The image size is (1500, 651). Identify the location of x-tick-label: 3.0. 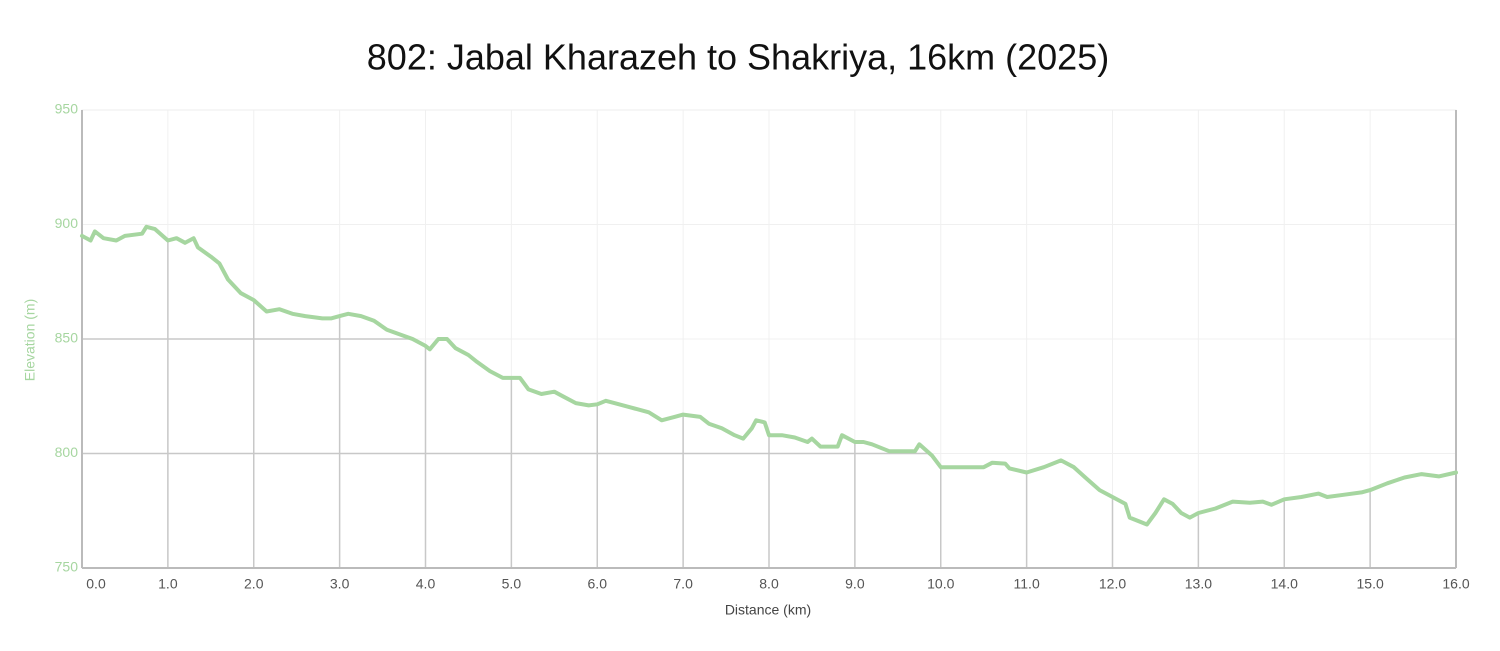
(340, 584).